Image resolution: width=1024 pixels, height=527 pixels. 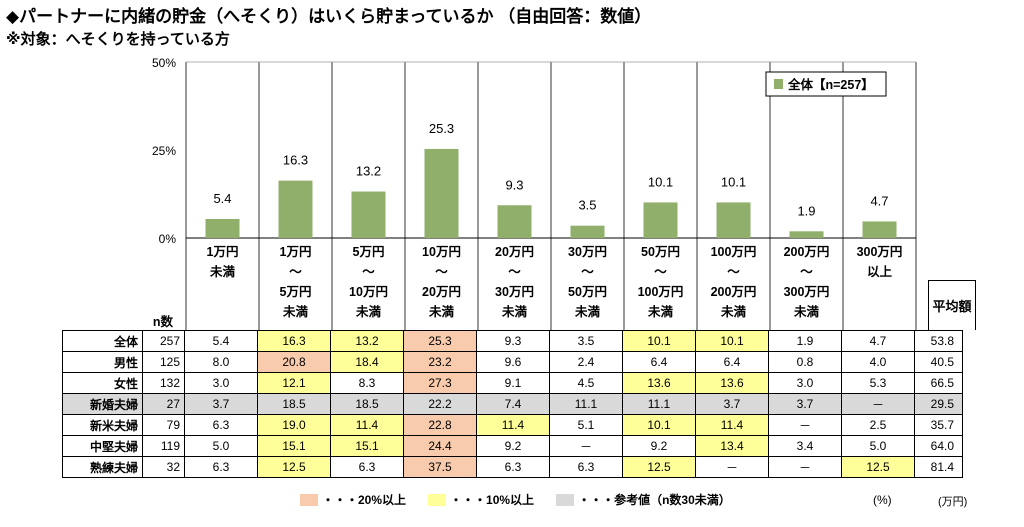 What do you see at coordinates (440, 467) in the screenshot?
I see `table-cell: 37.5` at bounding box center [440, 467].